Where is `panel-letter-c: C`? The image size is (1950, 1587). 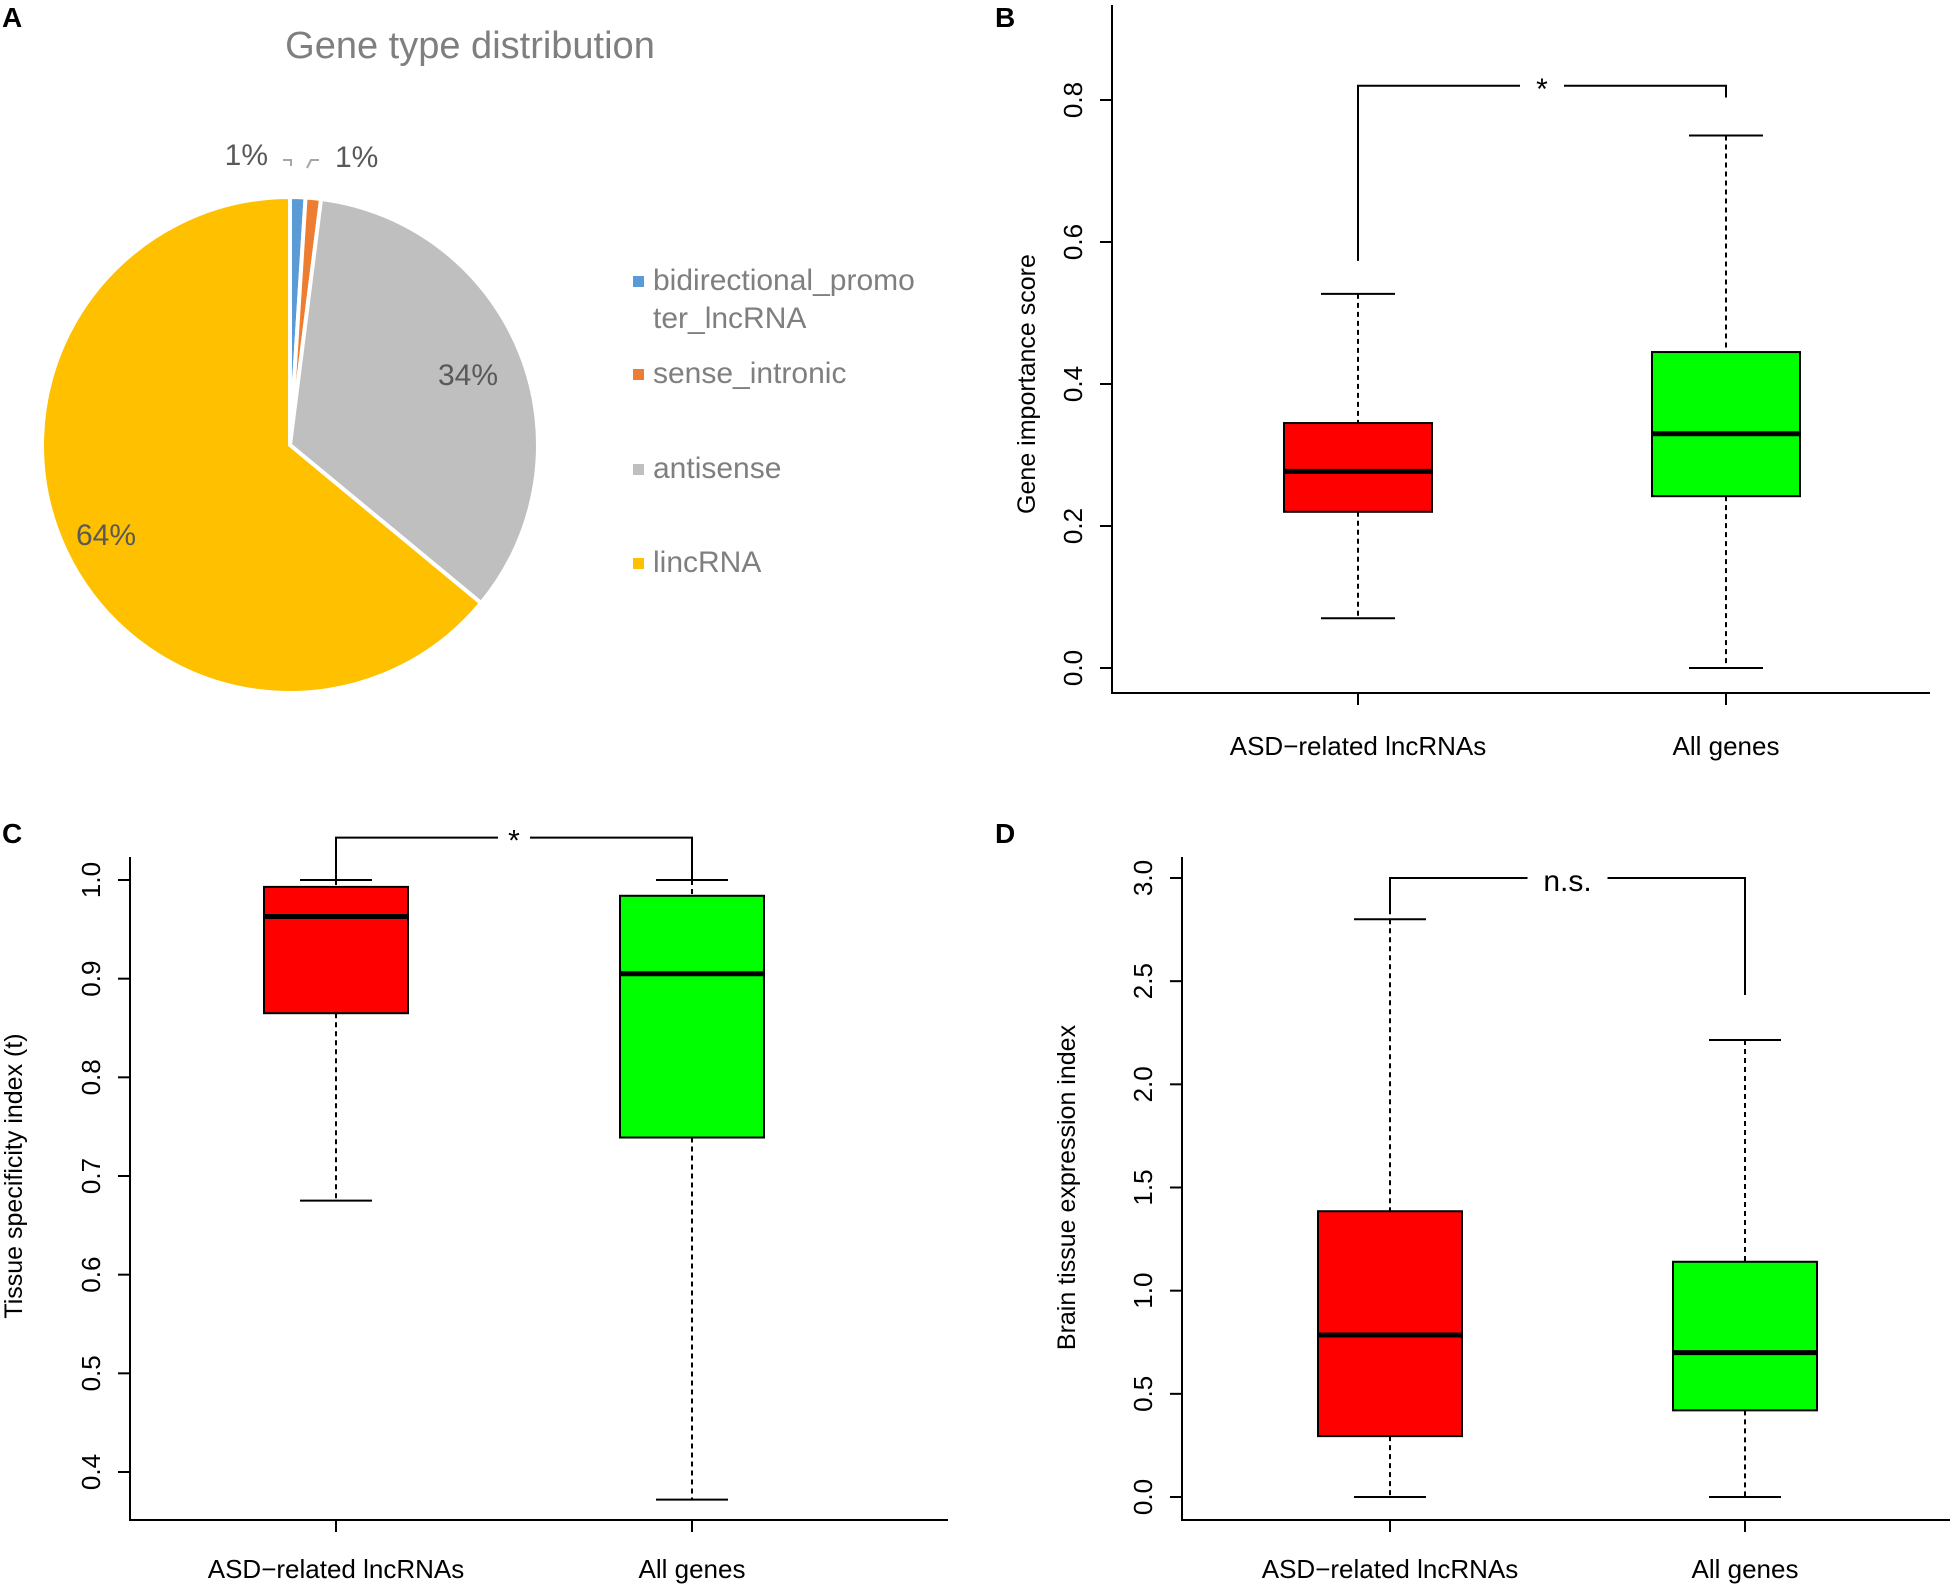 panel-letter-c: C is located at coordinates (12, 833).